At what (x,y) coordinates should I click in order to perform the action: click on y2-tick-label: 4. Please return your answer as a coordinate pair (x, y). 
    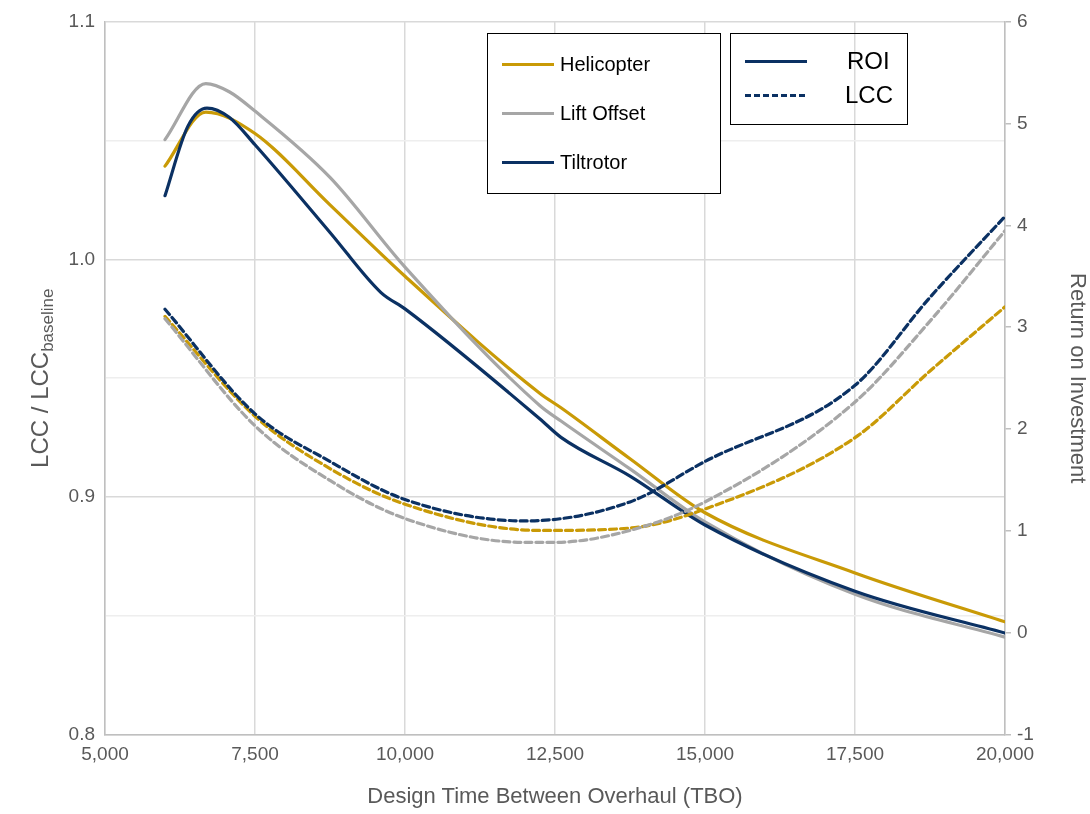
    Looking at the image, I should click on (1022, 224).